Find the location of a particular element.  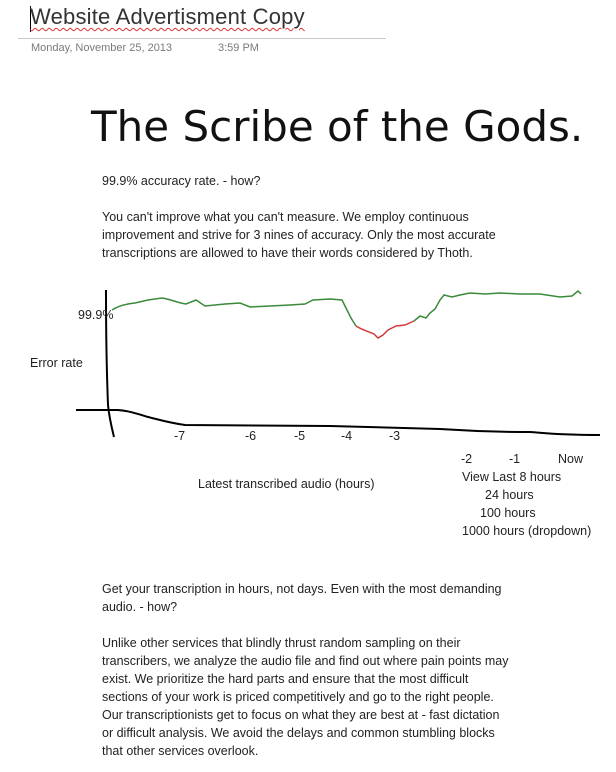

x-tick-minus-7: -7 is located at coordinates (180, 436).